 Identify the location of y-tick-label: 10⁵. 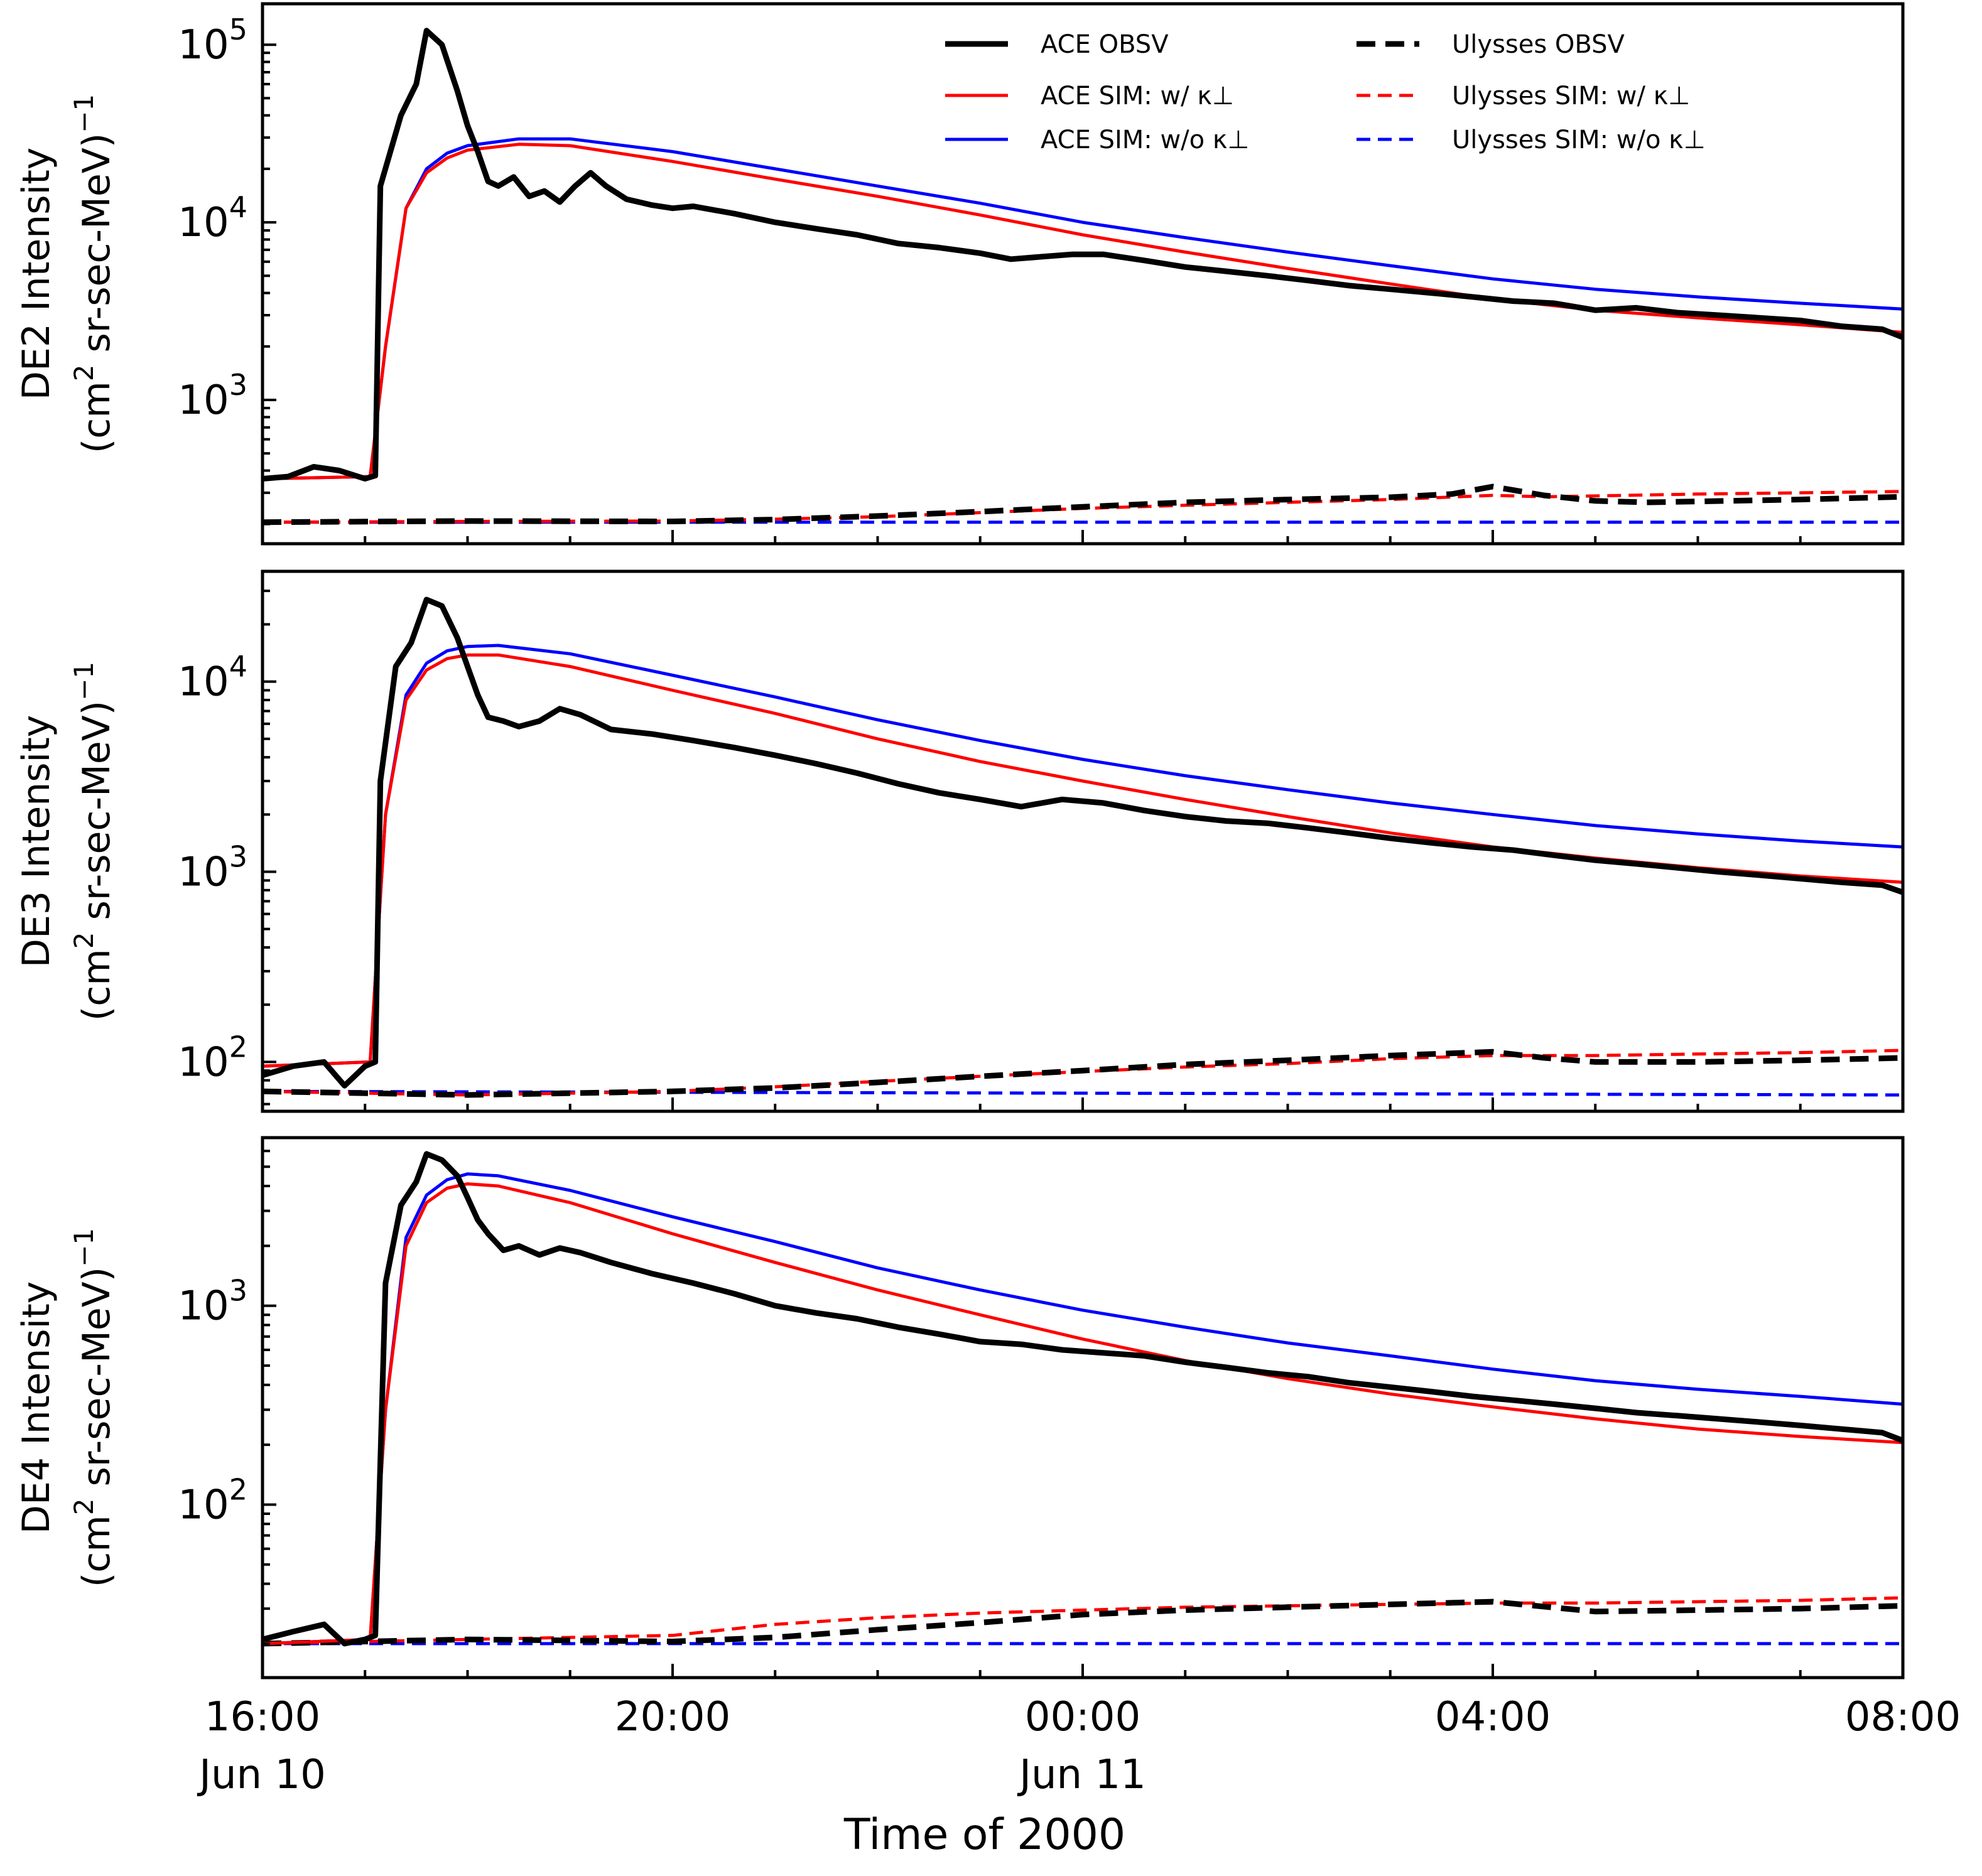
(212, 40).